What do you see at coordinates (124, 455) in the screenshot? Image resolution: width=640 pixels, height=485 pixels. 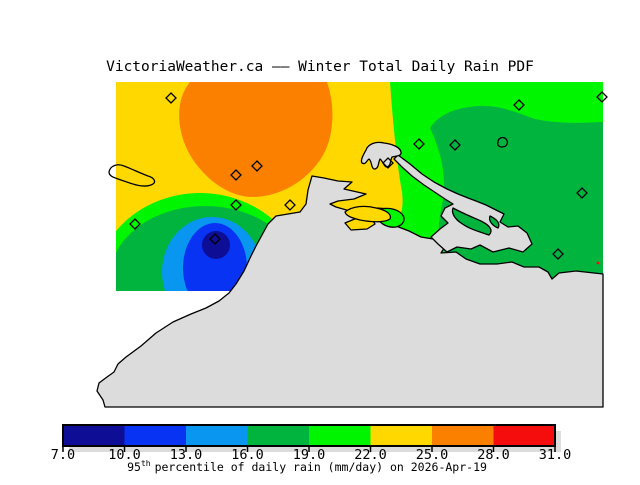 I see `colorbar-tick-label-1: 10.0` at bounding box center [124, 455].